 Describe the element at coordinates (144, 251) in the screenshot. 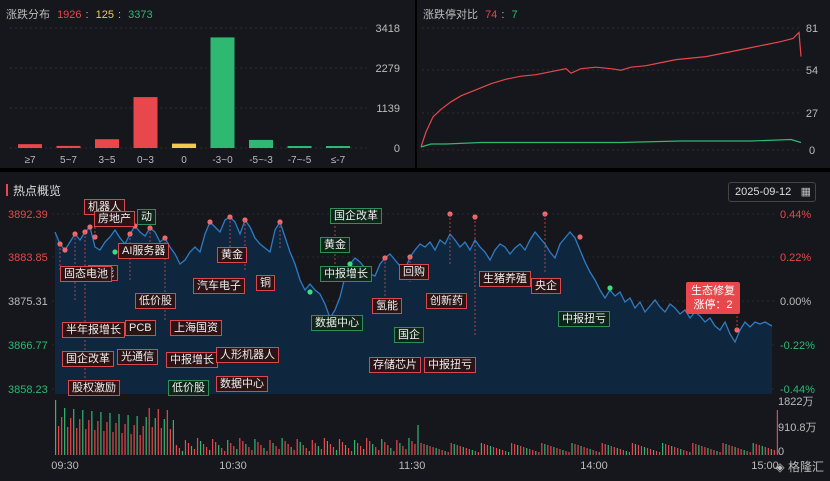

I see `topic-tag: AI服务器` at that location.